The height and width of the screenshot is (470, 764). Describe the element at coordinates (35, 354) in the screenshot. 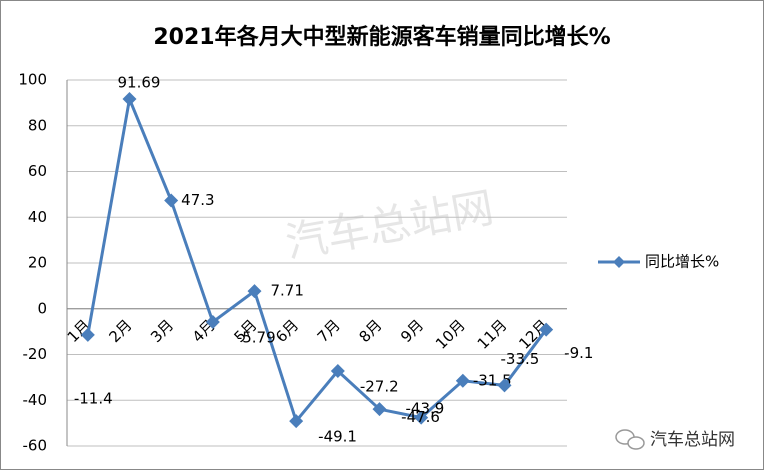

I see `y-tick-label: -20` at that location.